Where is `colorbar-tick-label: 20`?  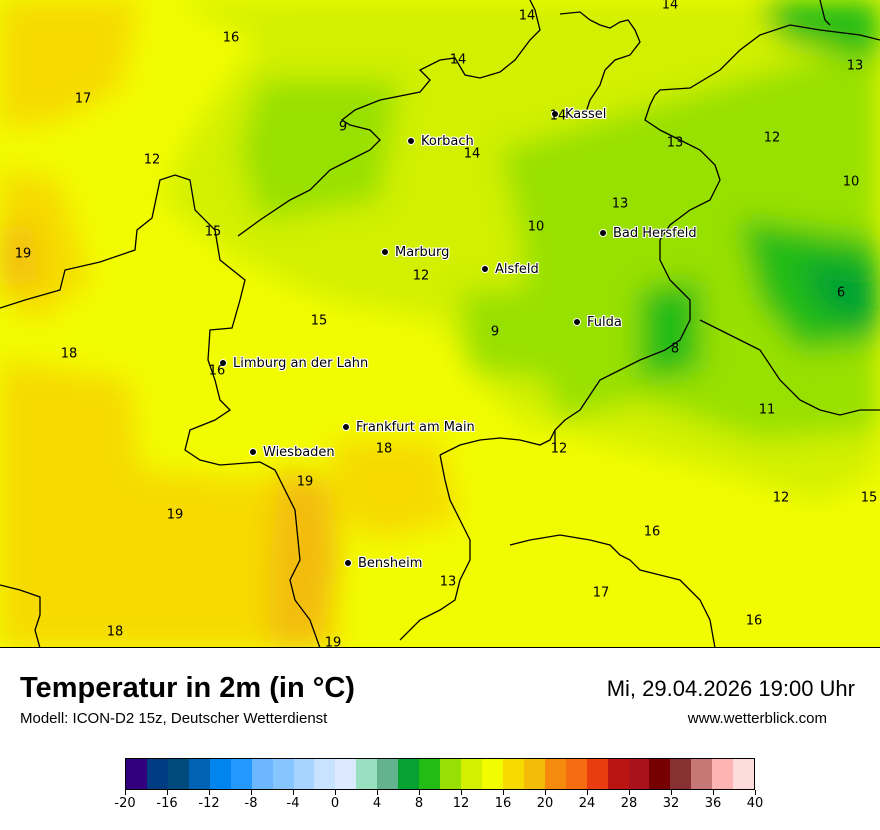
colorbar-tick-label: 20 is located at coordinates (545, 803).